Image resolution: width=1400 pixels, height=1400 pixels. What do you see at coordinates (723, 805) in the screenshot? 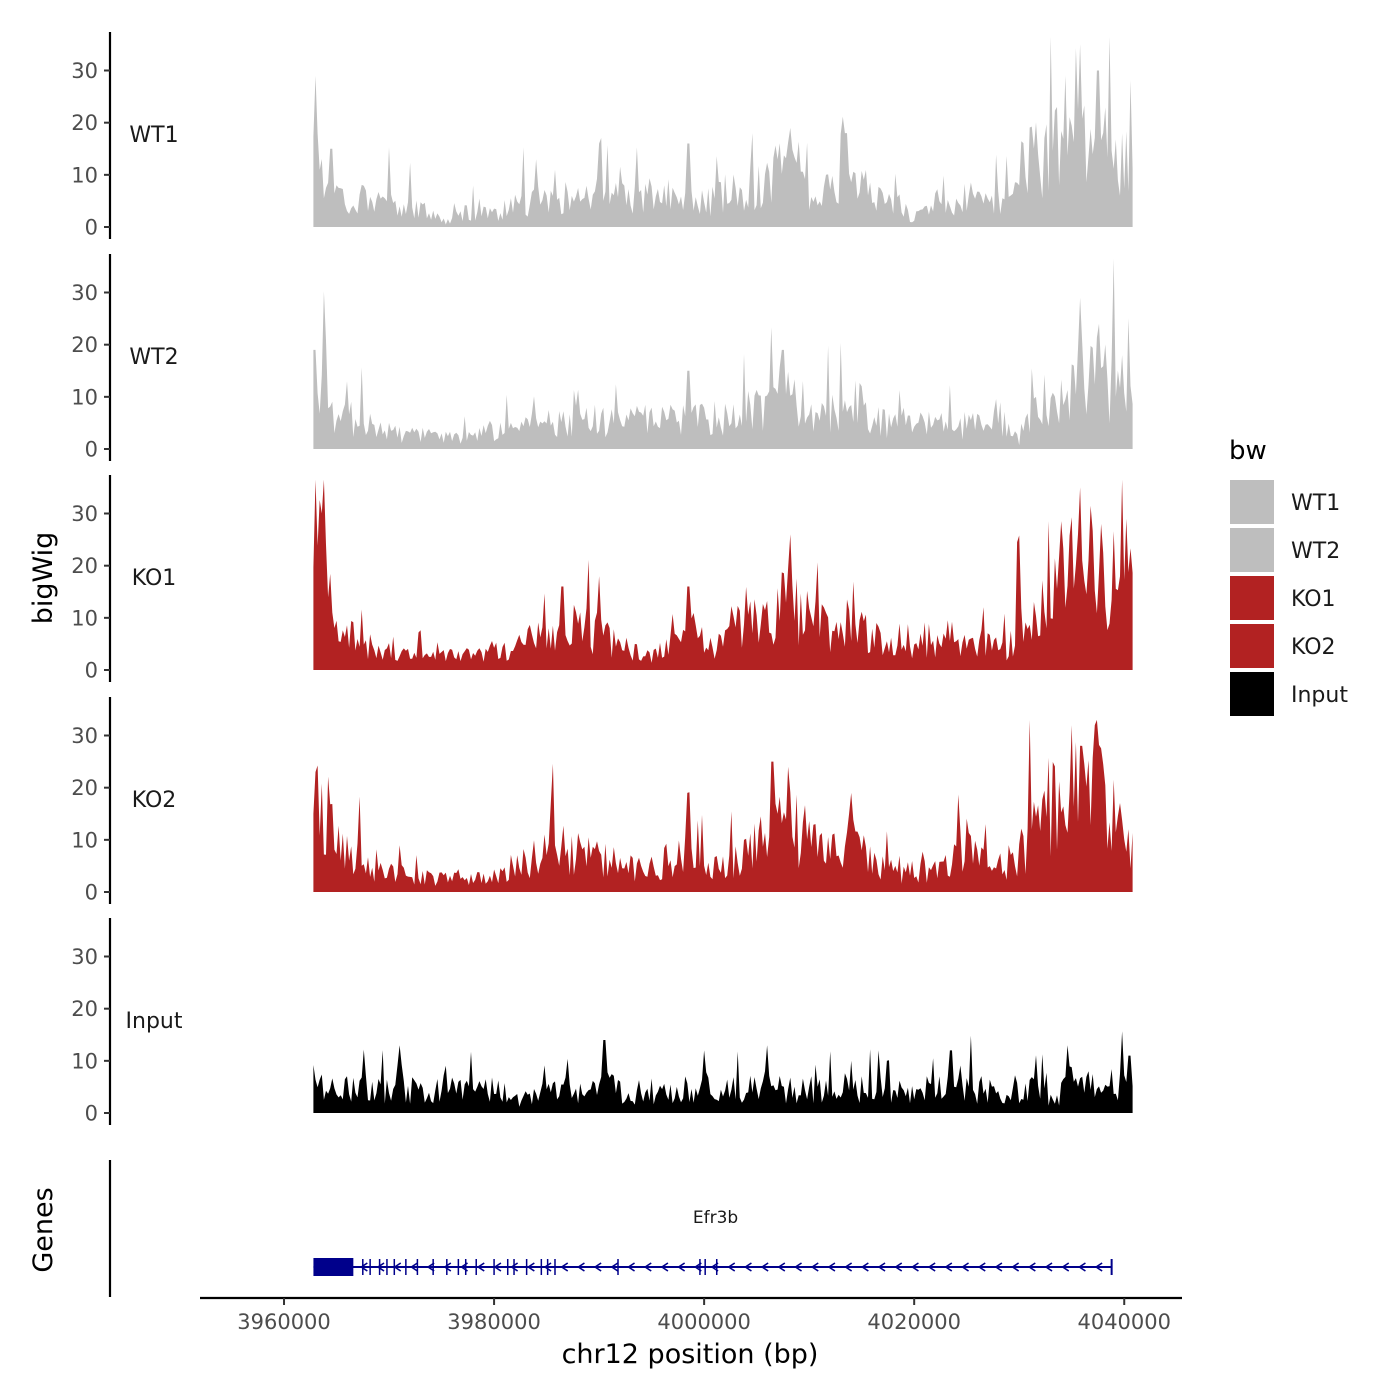
I see `coverage-area-ko2` at bounding box center [723, 805].